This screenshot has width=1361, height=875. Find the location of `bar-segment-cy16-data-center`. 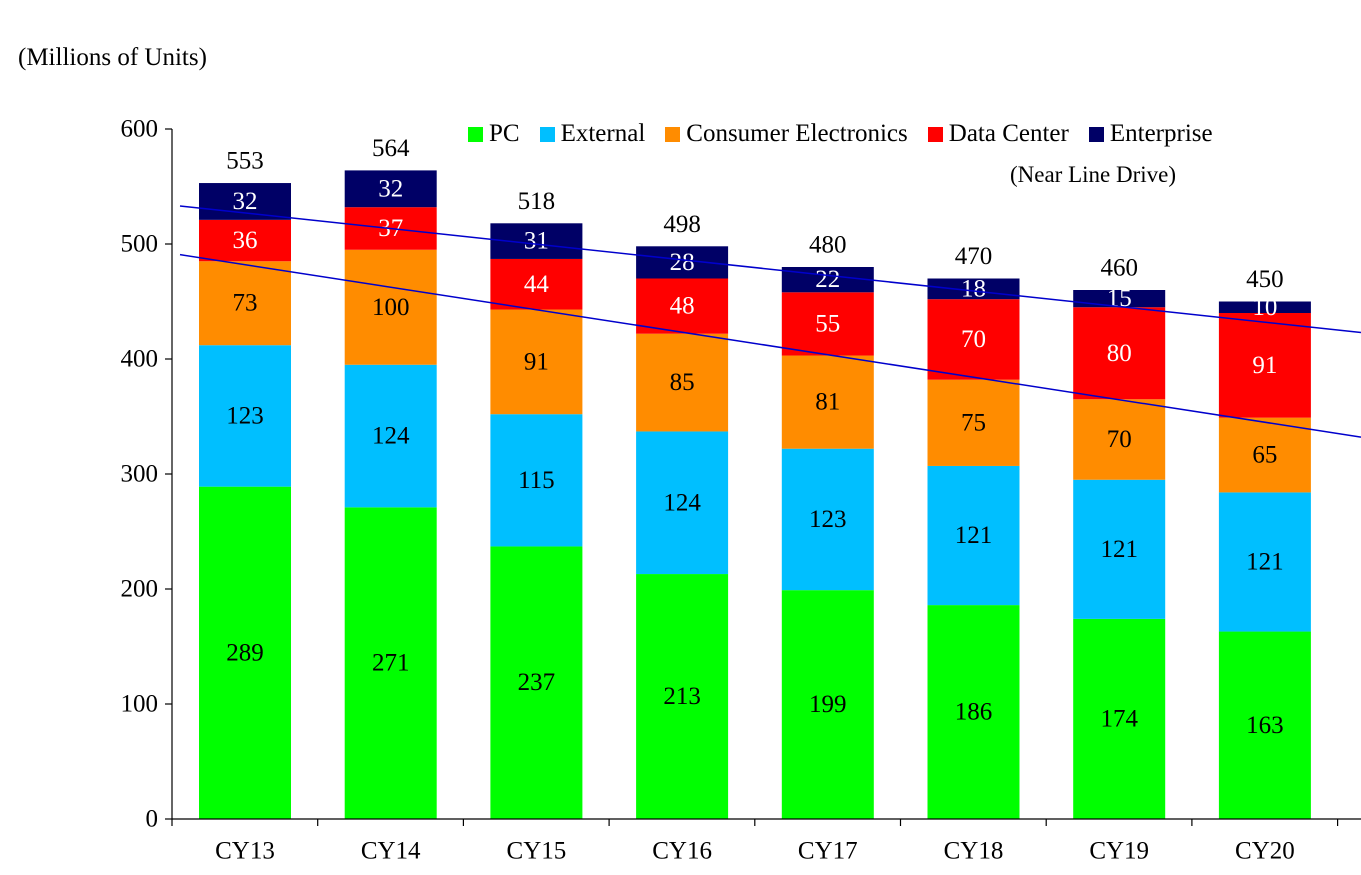

bar-segment-cy16-data-center is located at coordinates (682, 306).